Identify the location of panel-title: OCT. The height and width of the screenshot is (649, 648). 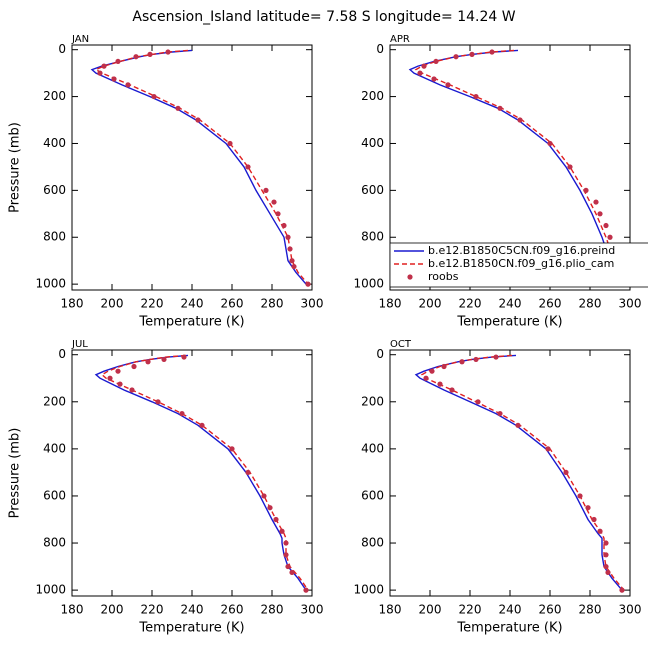
(401, 344).